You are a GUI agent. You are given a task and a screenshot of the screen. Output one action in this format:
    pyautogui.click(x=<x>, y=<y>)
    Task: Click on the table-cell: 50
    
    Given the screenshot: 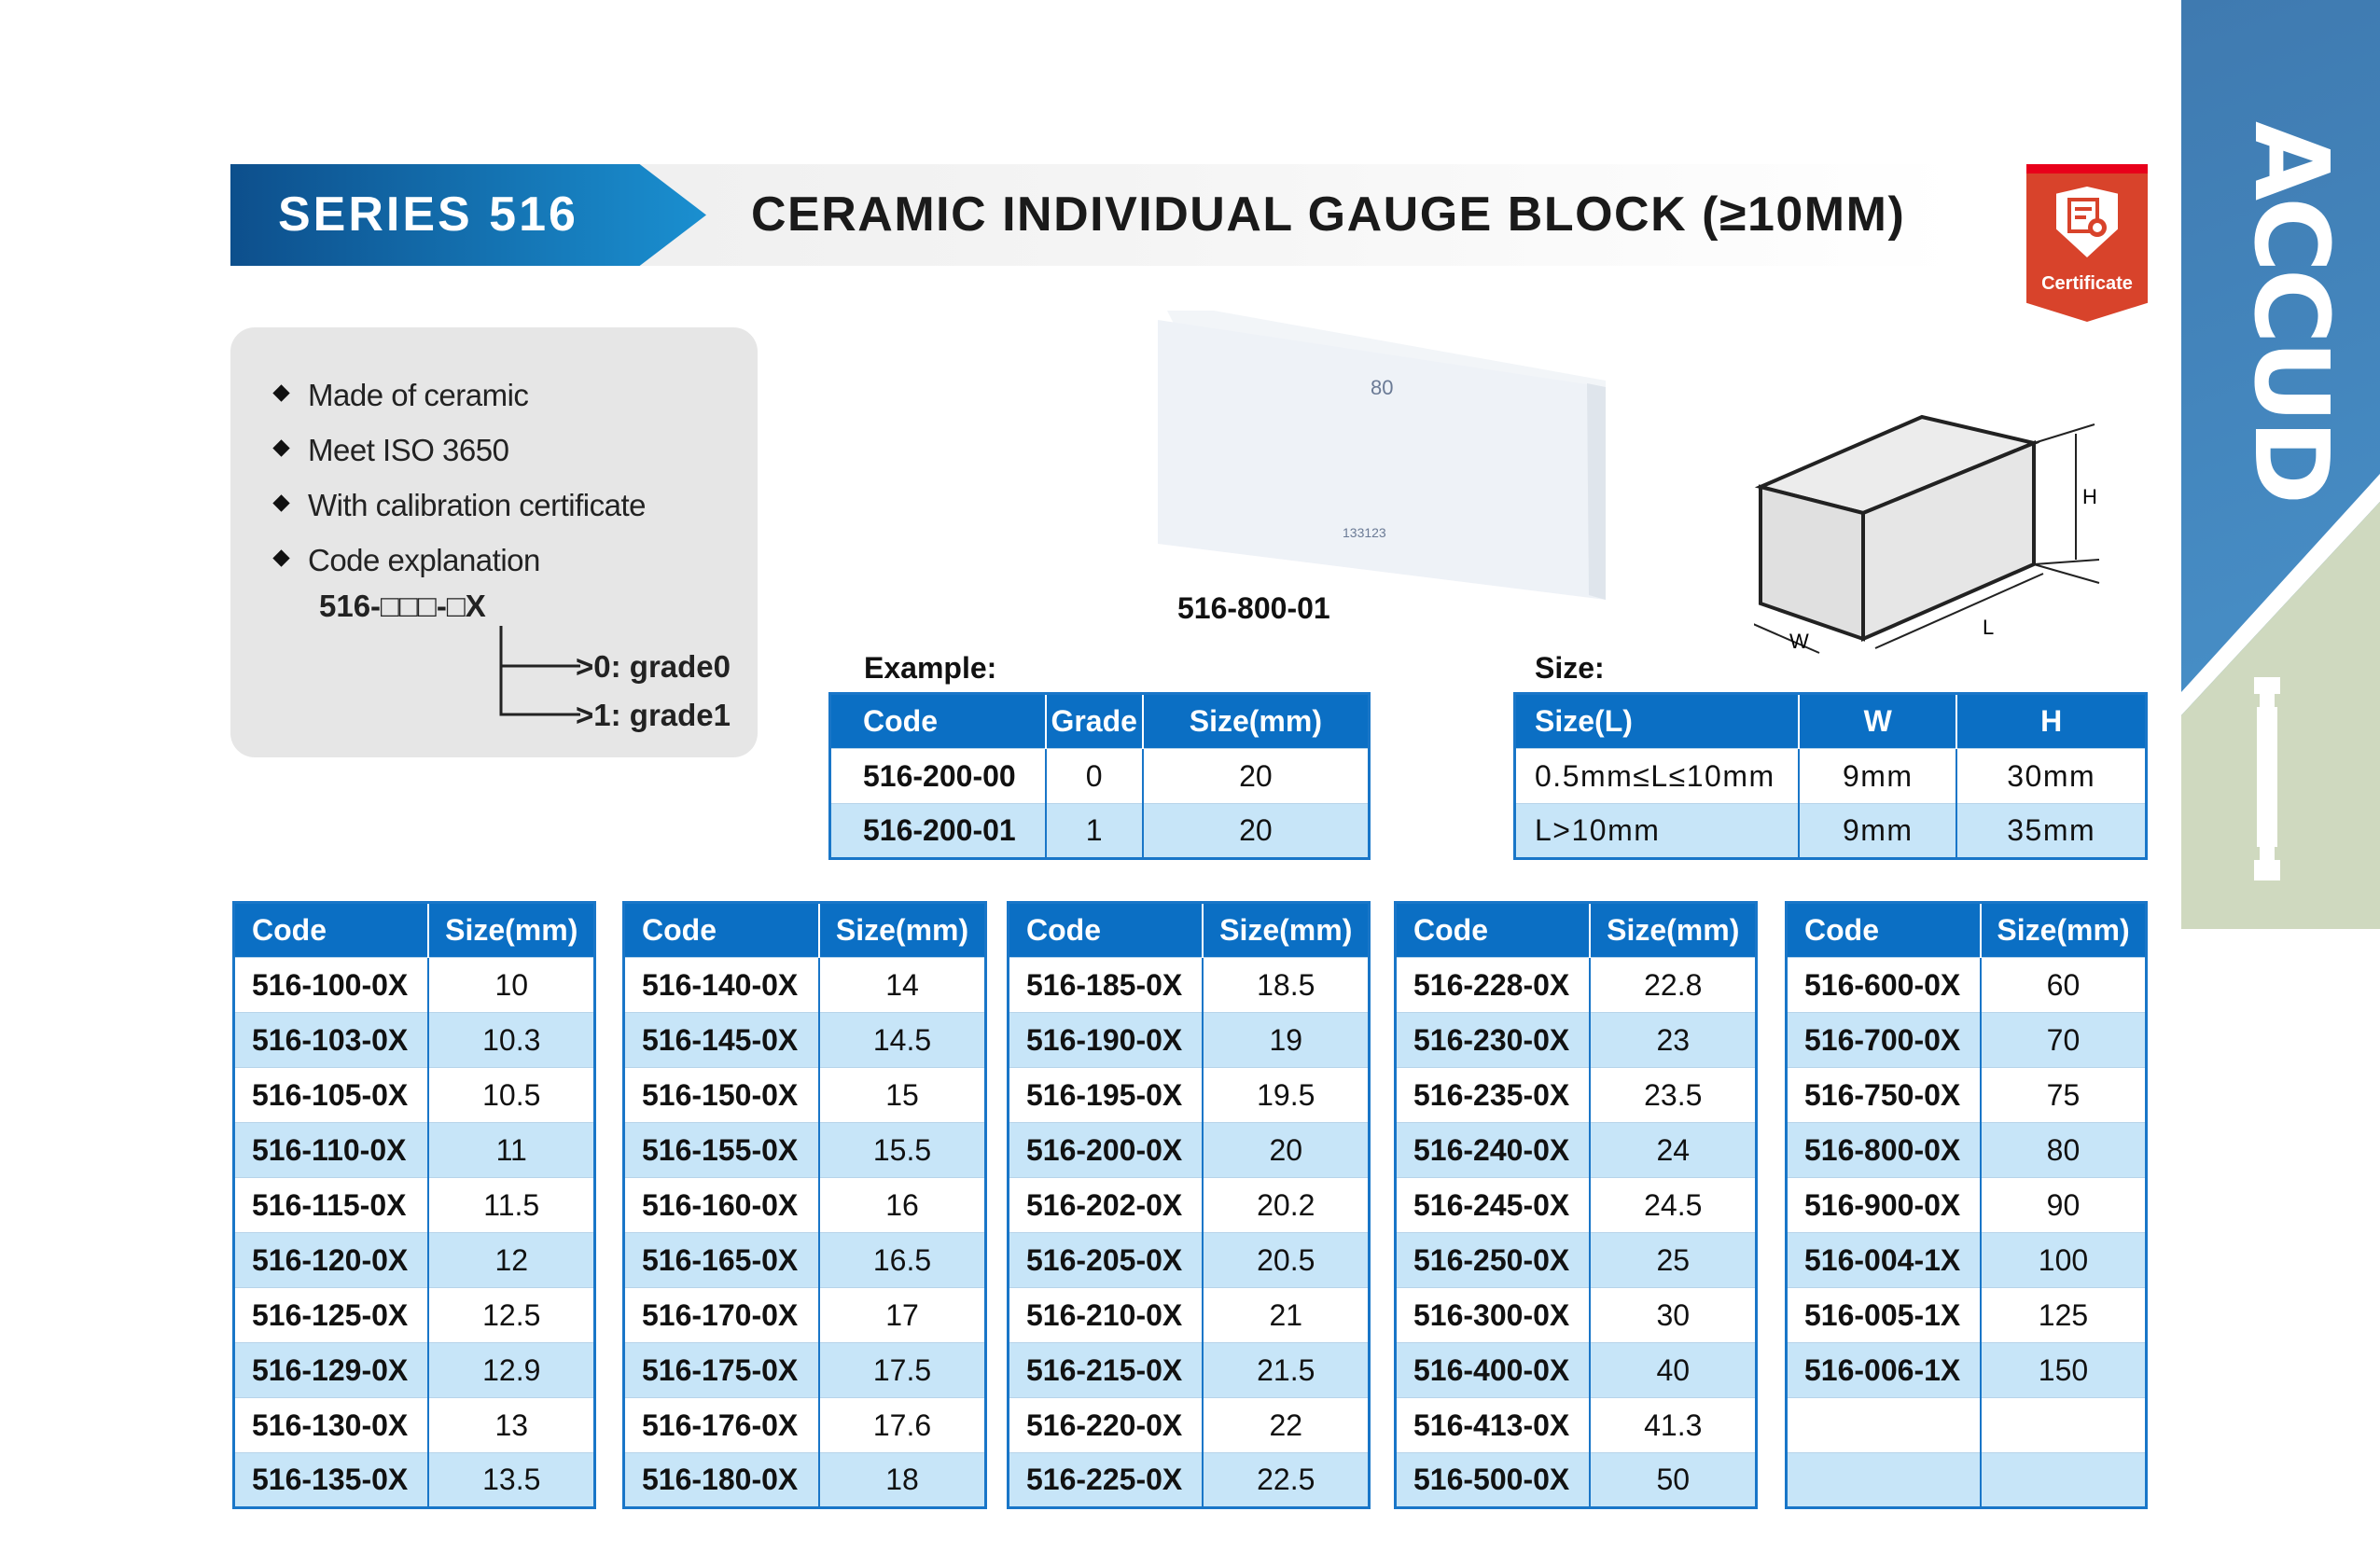 What is the action you would take?
    pyautogui.click(x=1673, y=1480)
    